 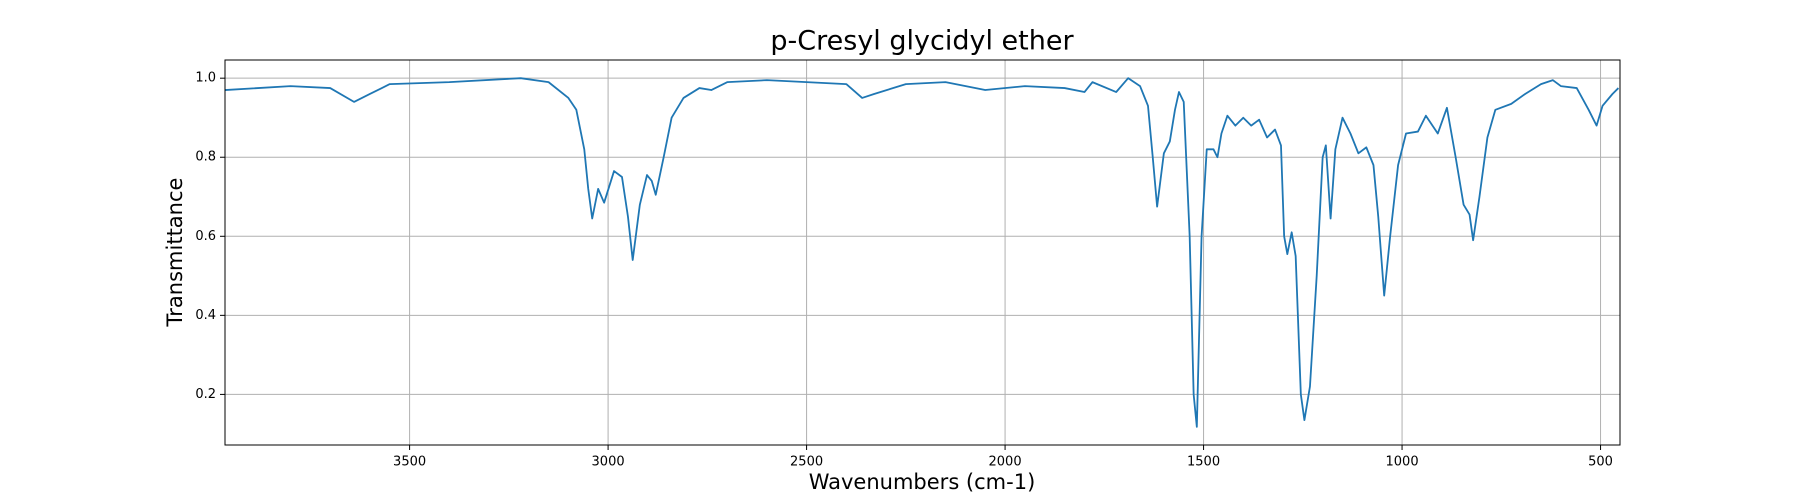 I want to click on x-tick-label: 3000, so click(x=608, y=462).